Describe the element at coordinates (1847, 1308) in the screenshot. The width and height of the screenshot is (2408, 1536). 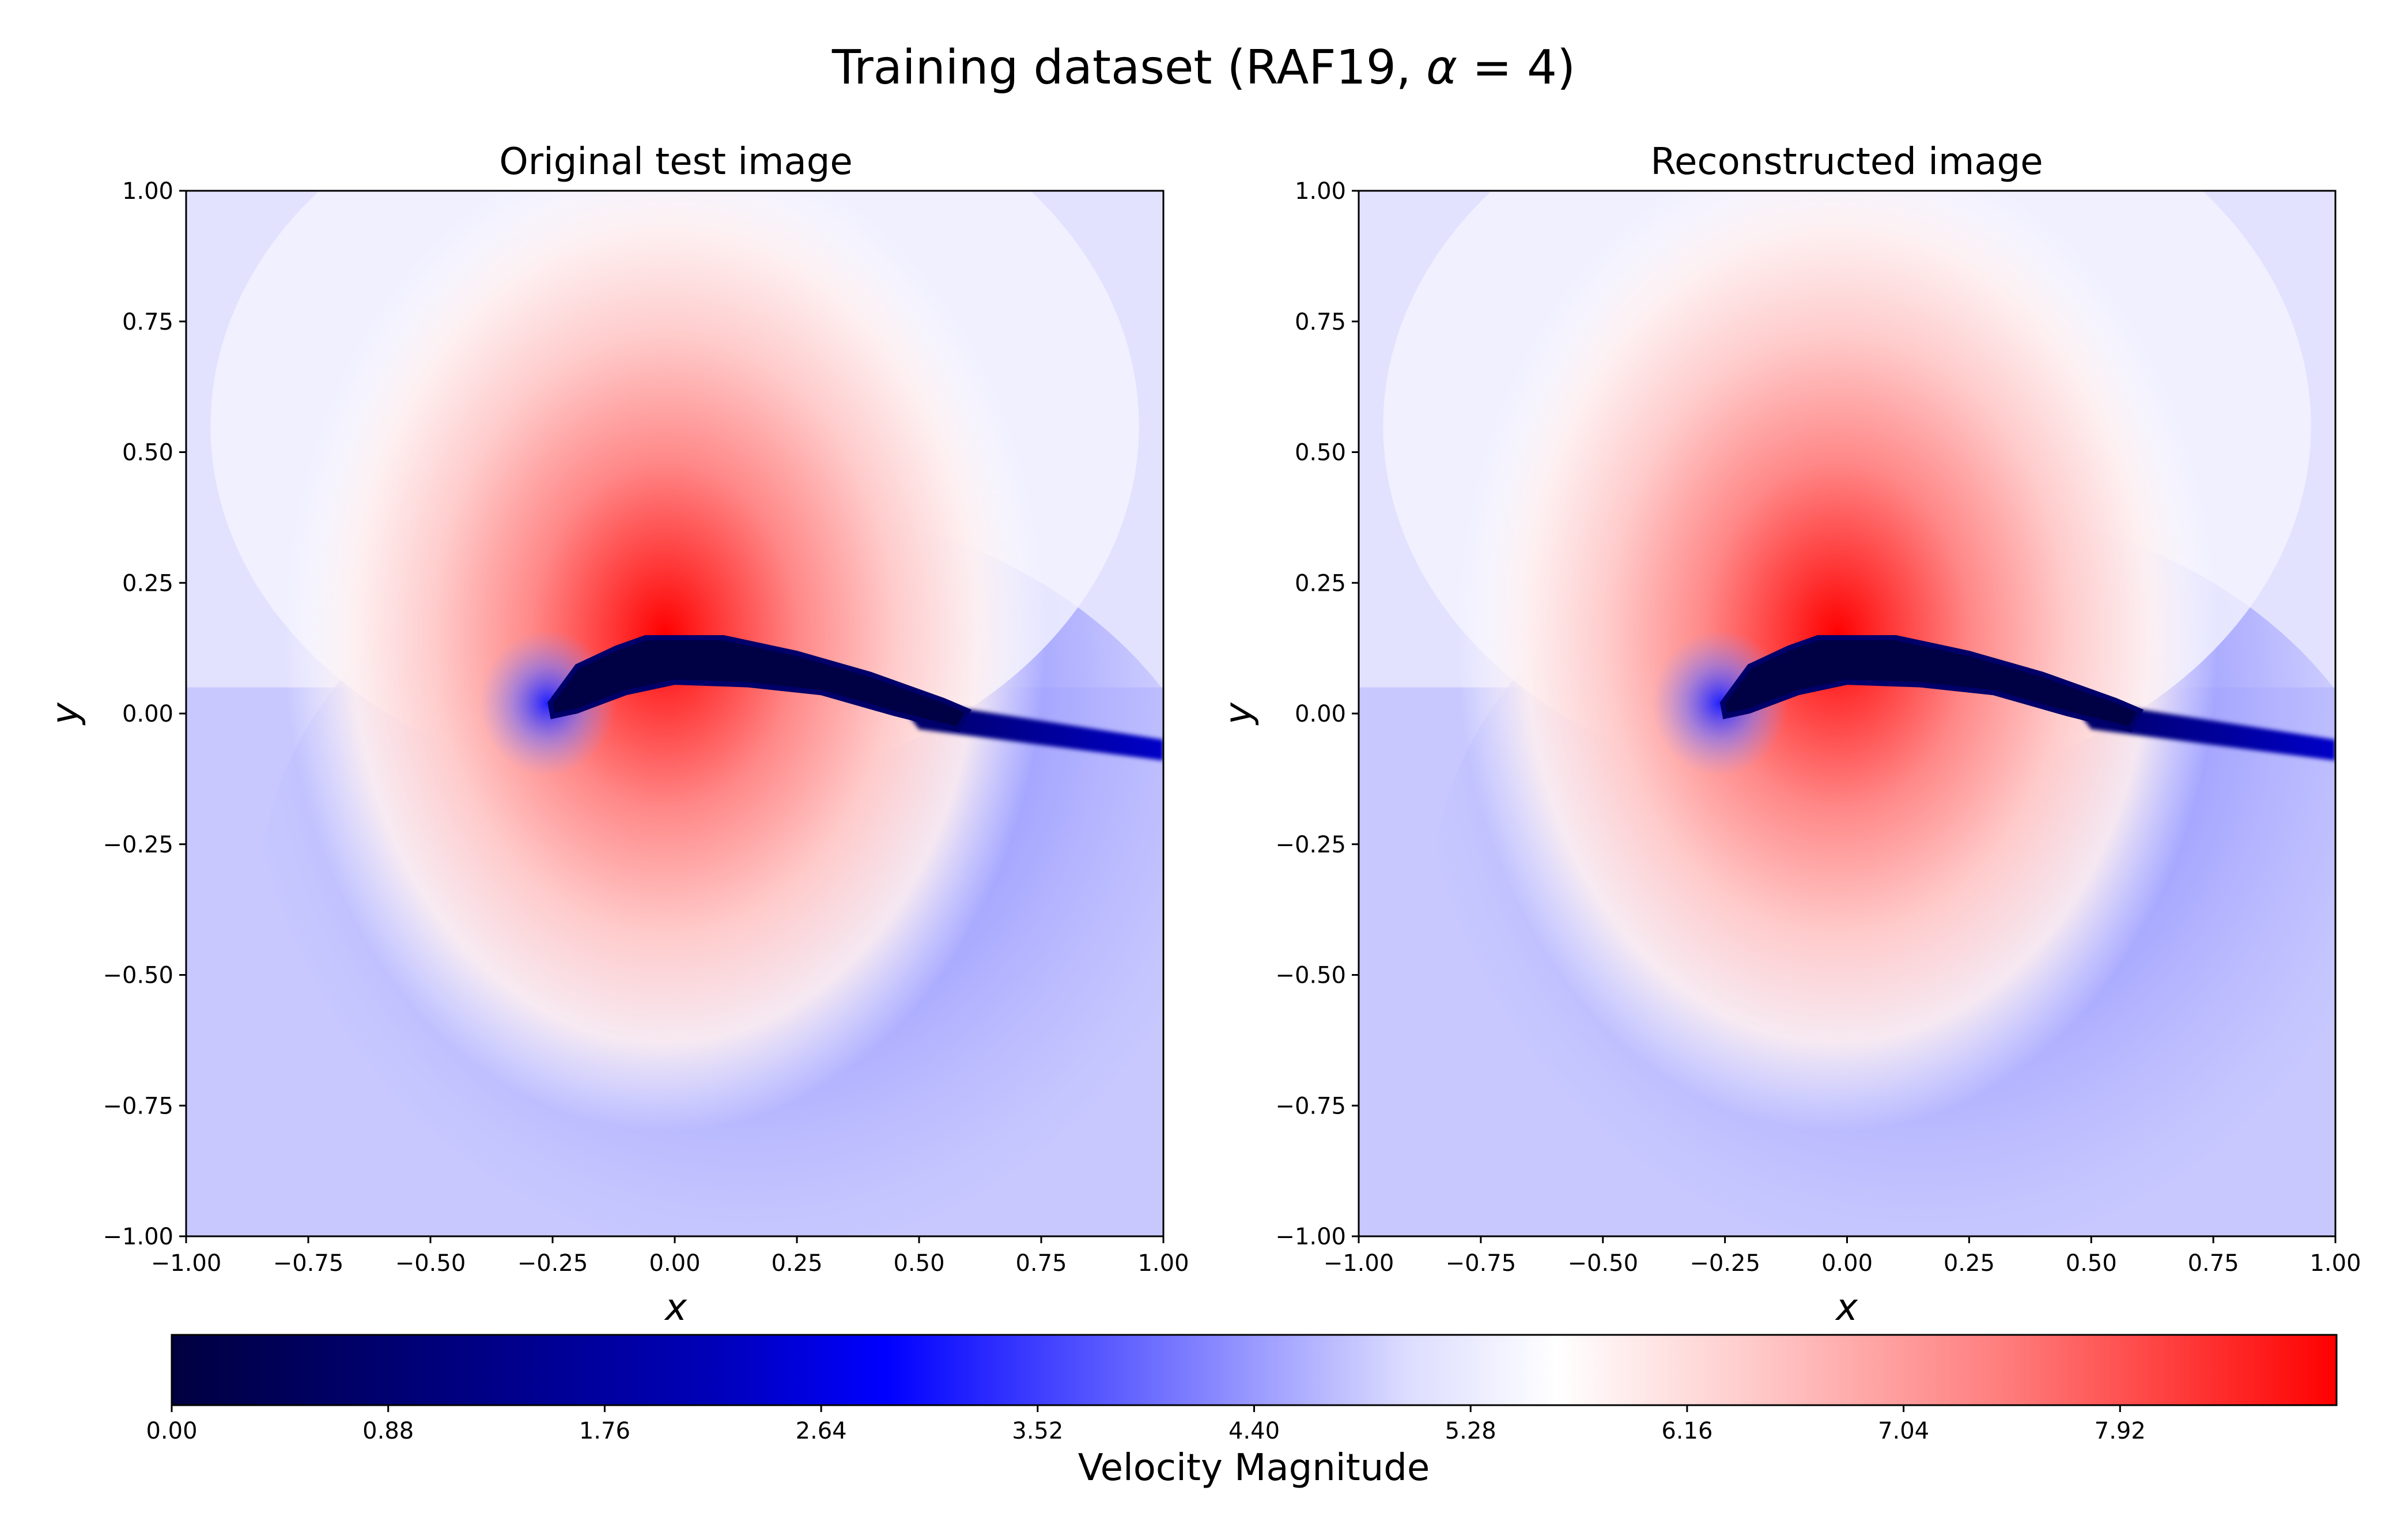
I see `x-axis-label-reconstructed: x` at that location.